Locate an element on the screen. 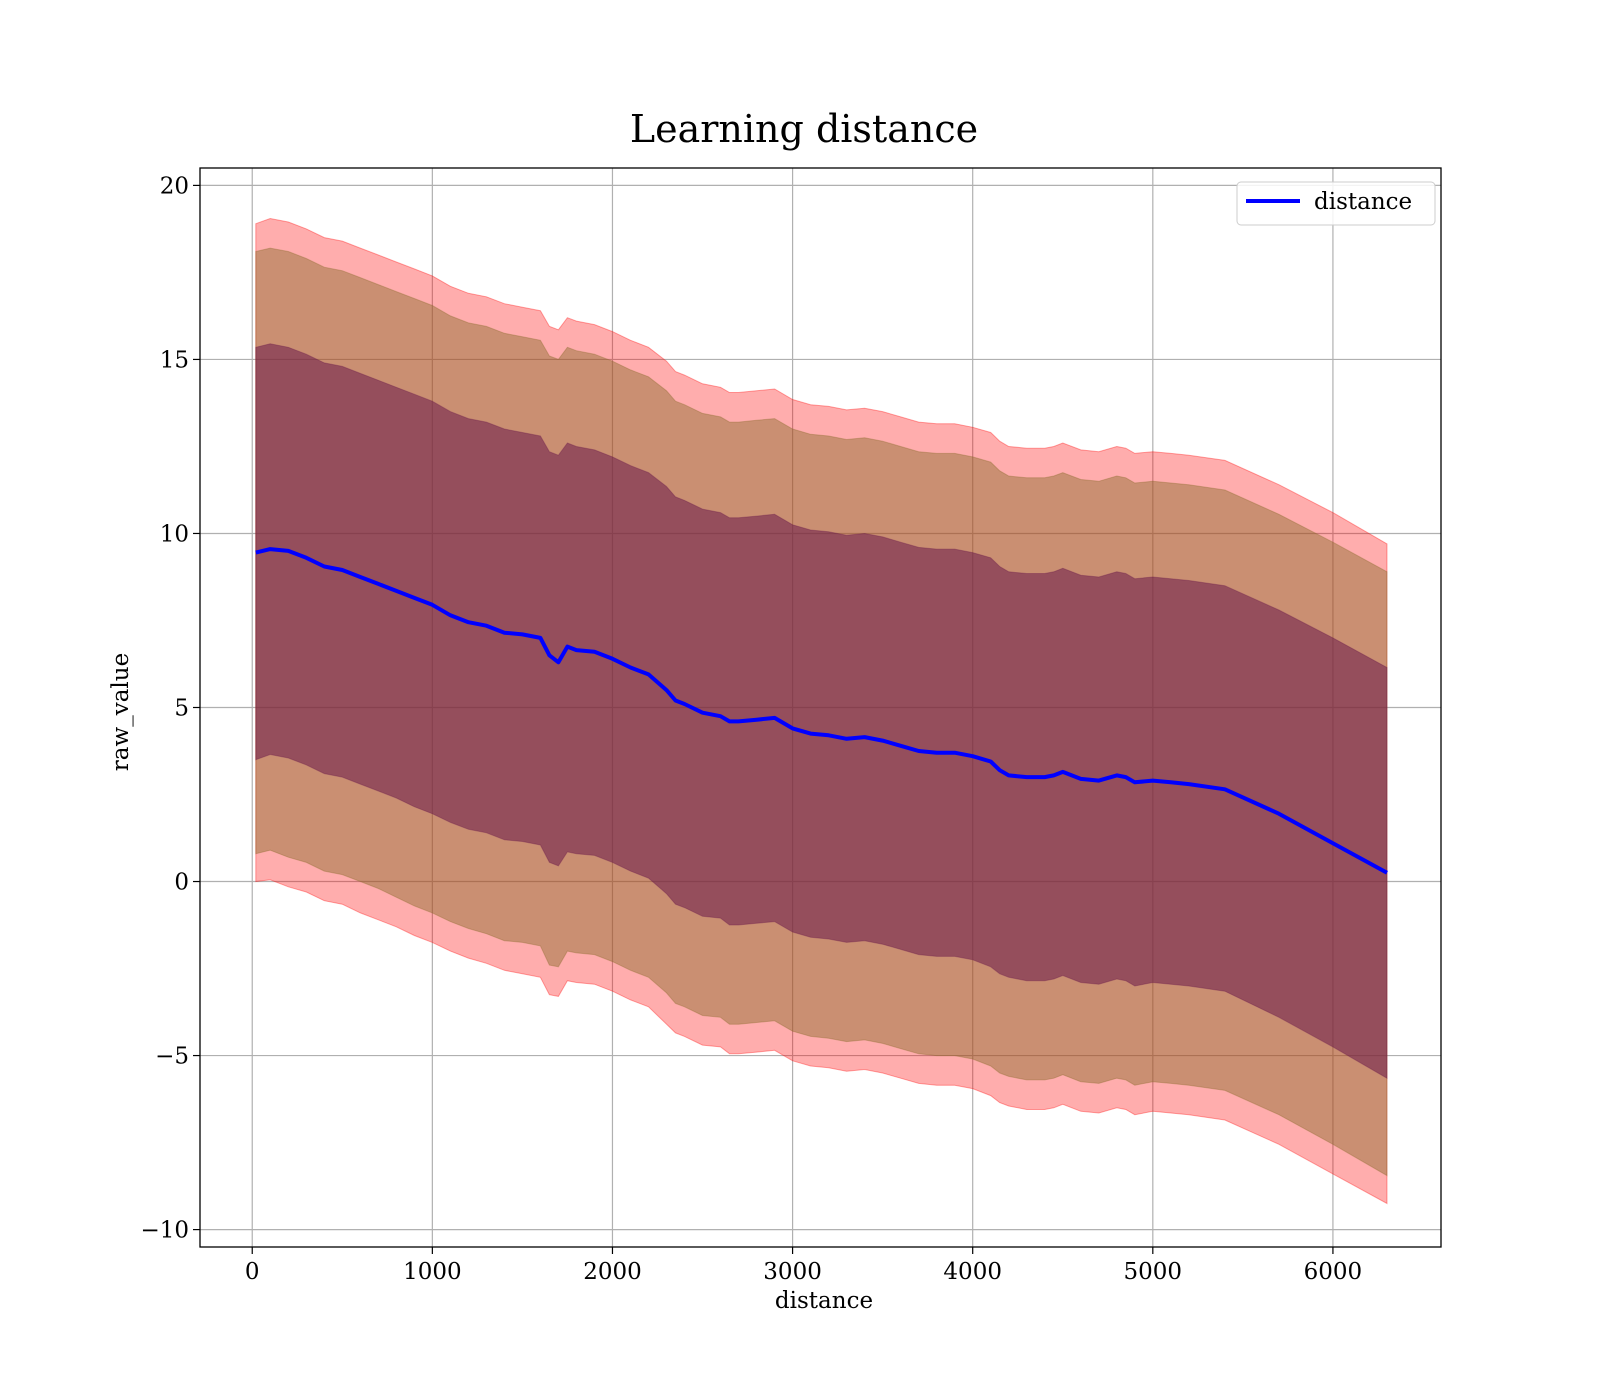 The width and height of the screenshot is (1600, 1400). chart-title: Learning distance is located at coordinates (804, 129).